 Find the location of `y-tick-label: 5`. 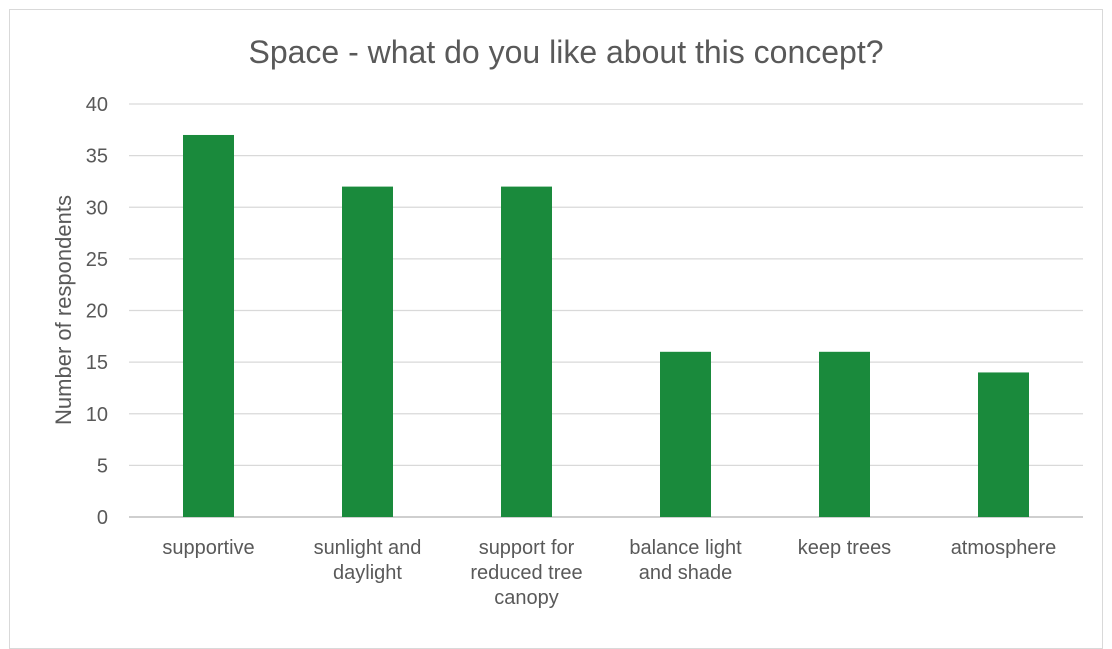

y-tick-label: 5 is located at coordinates (102, 466).